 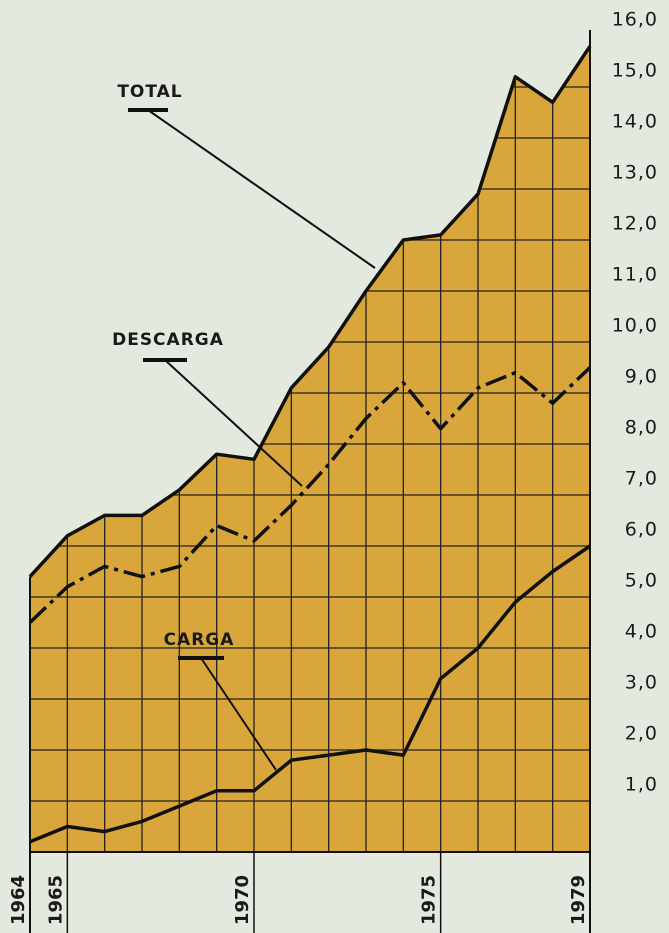 I want to click on y-tick-label: 14,0, so click(x=635, y=122).